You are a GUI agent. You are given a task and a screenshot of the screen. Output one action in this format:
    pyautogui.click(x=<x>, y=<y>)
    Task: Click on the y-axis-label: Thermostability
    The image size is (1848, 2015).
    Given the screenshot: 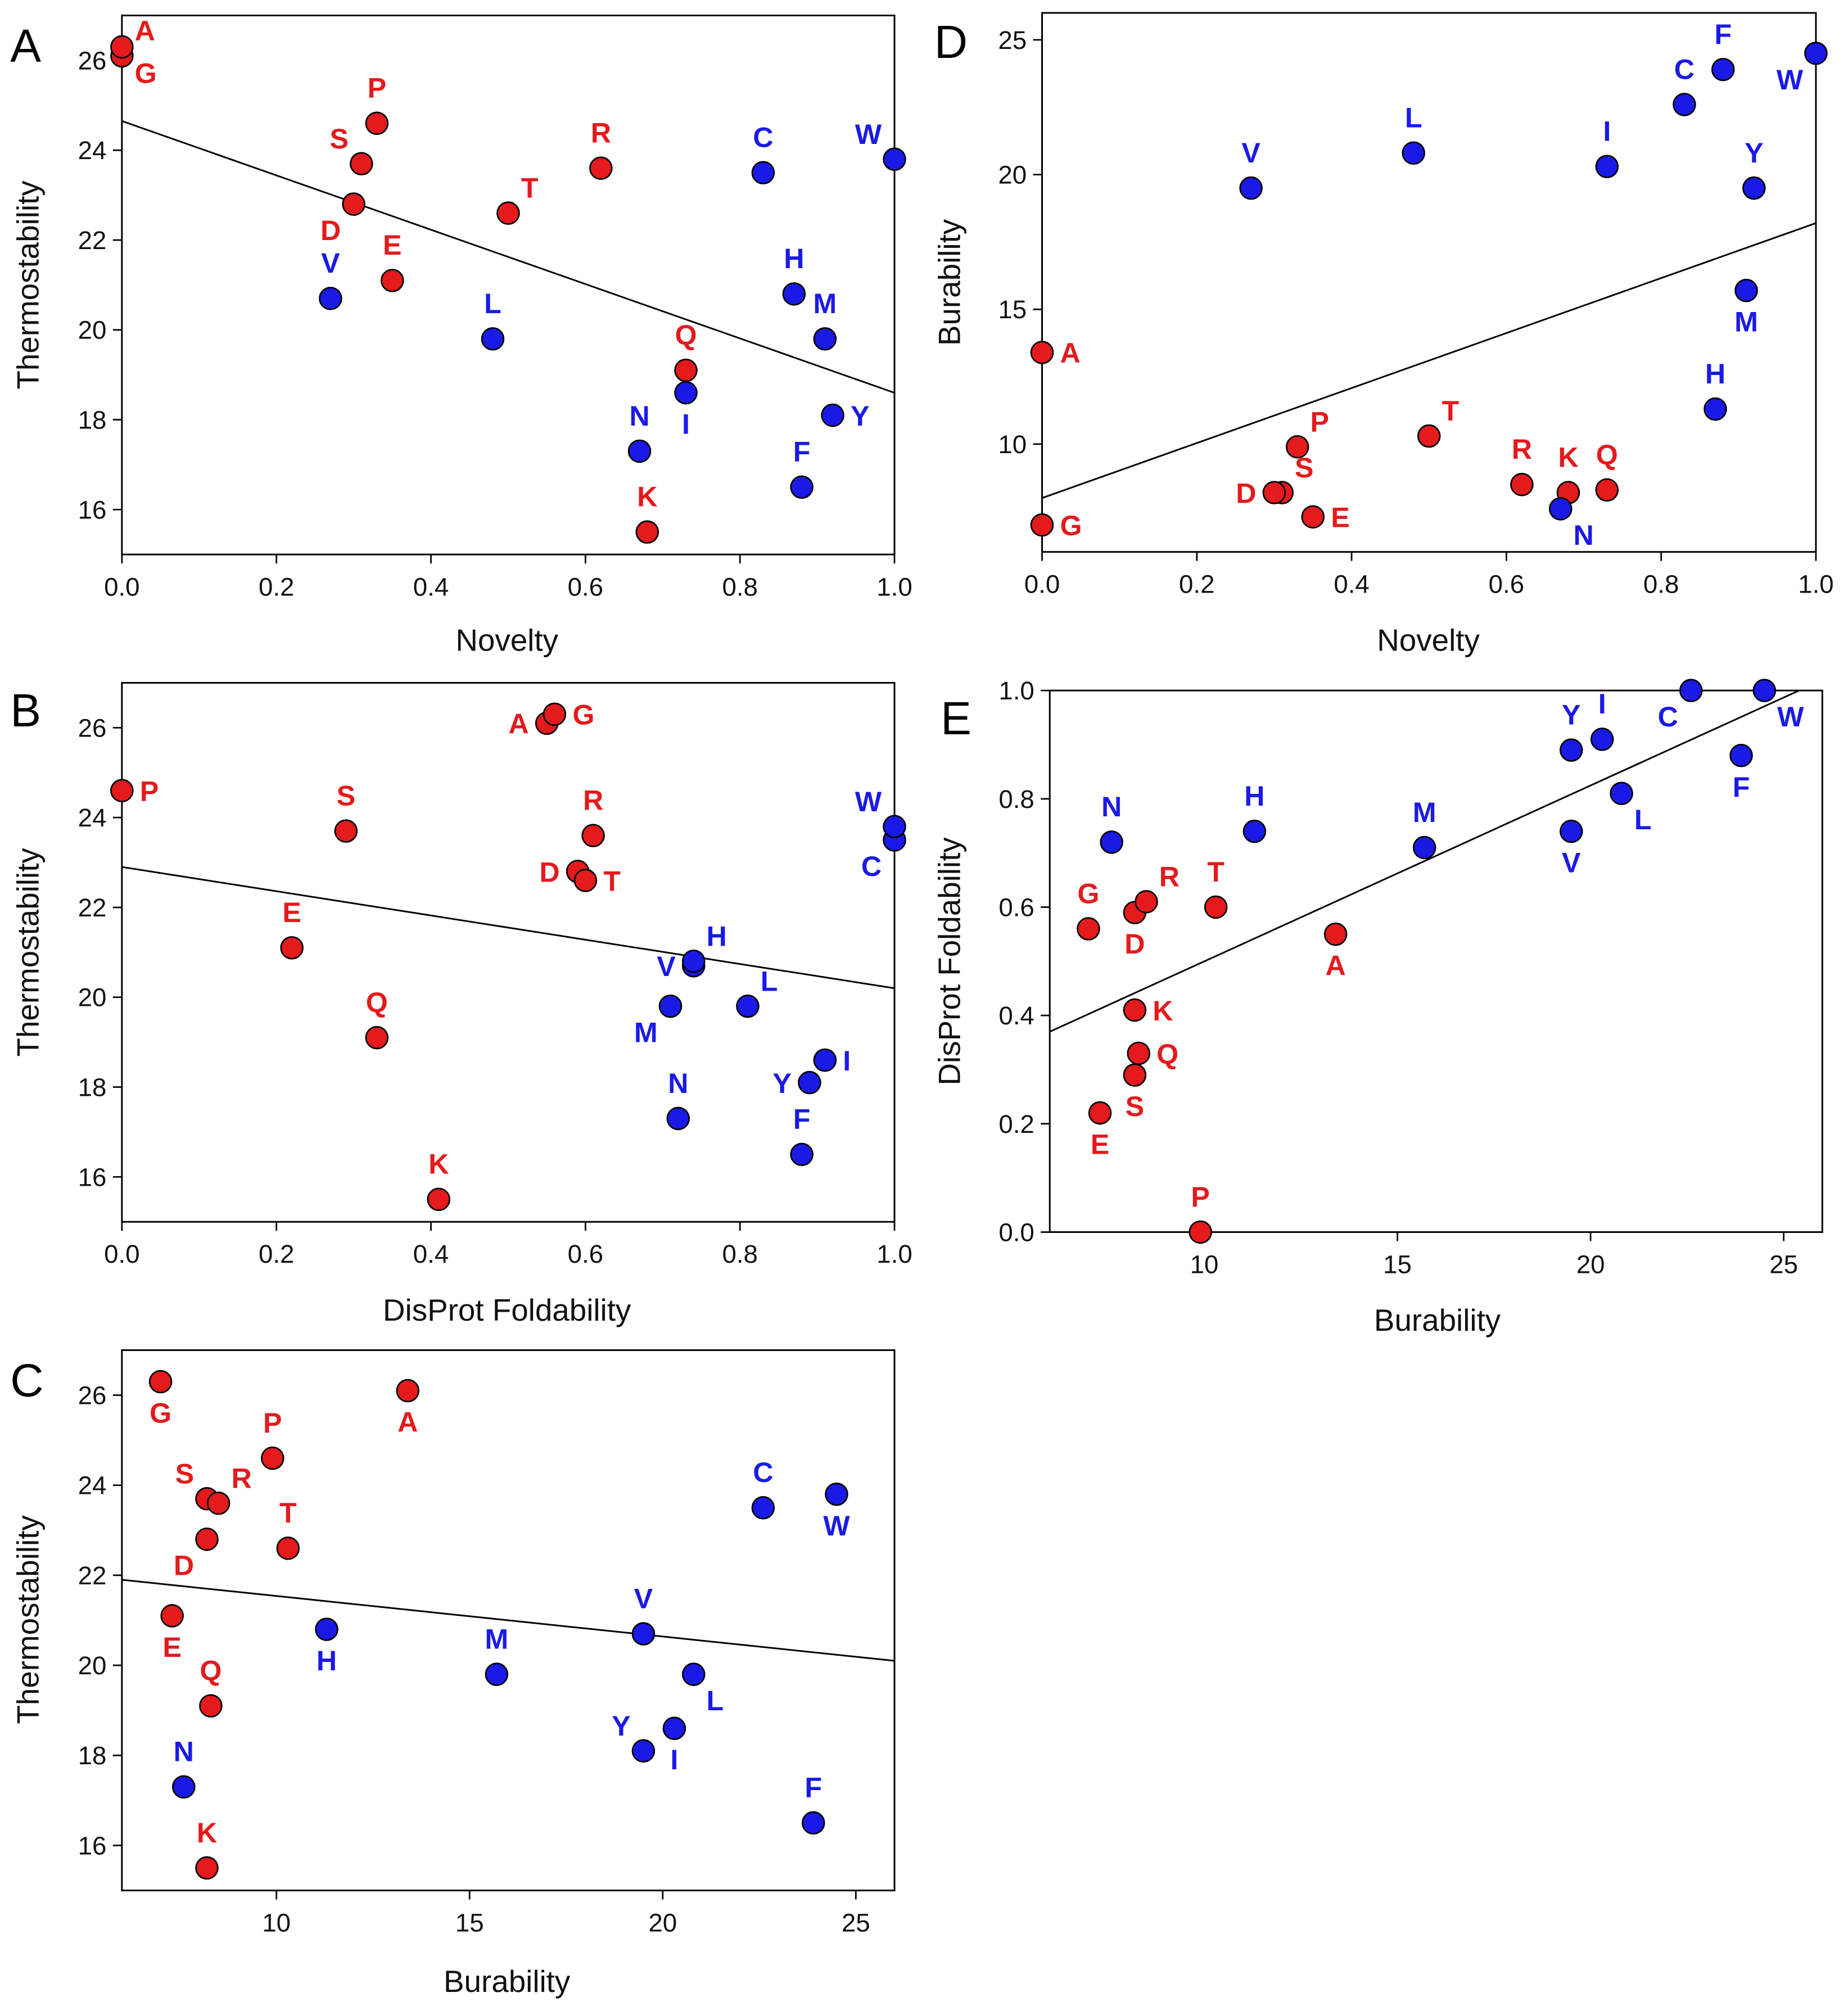 What is the action you would take?
    pyautogui.click(x=27, y=285)
    